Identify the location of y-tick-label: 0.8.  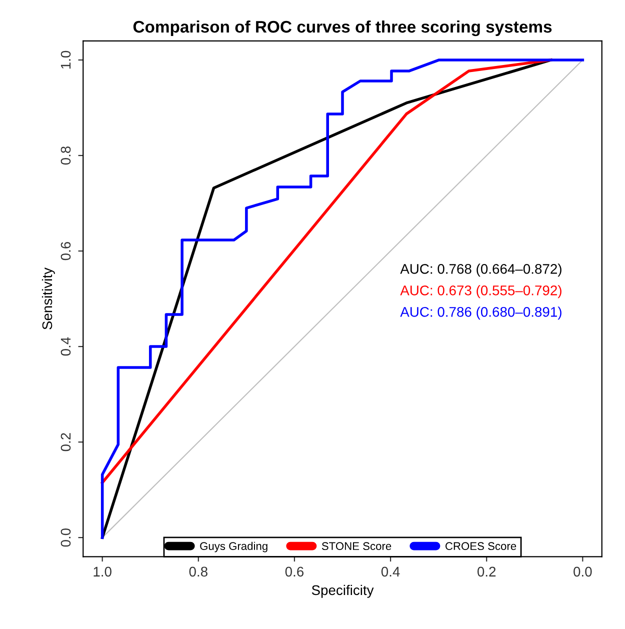
(65, 155).